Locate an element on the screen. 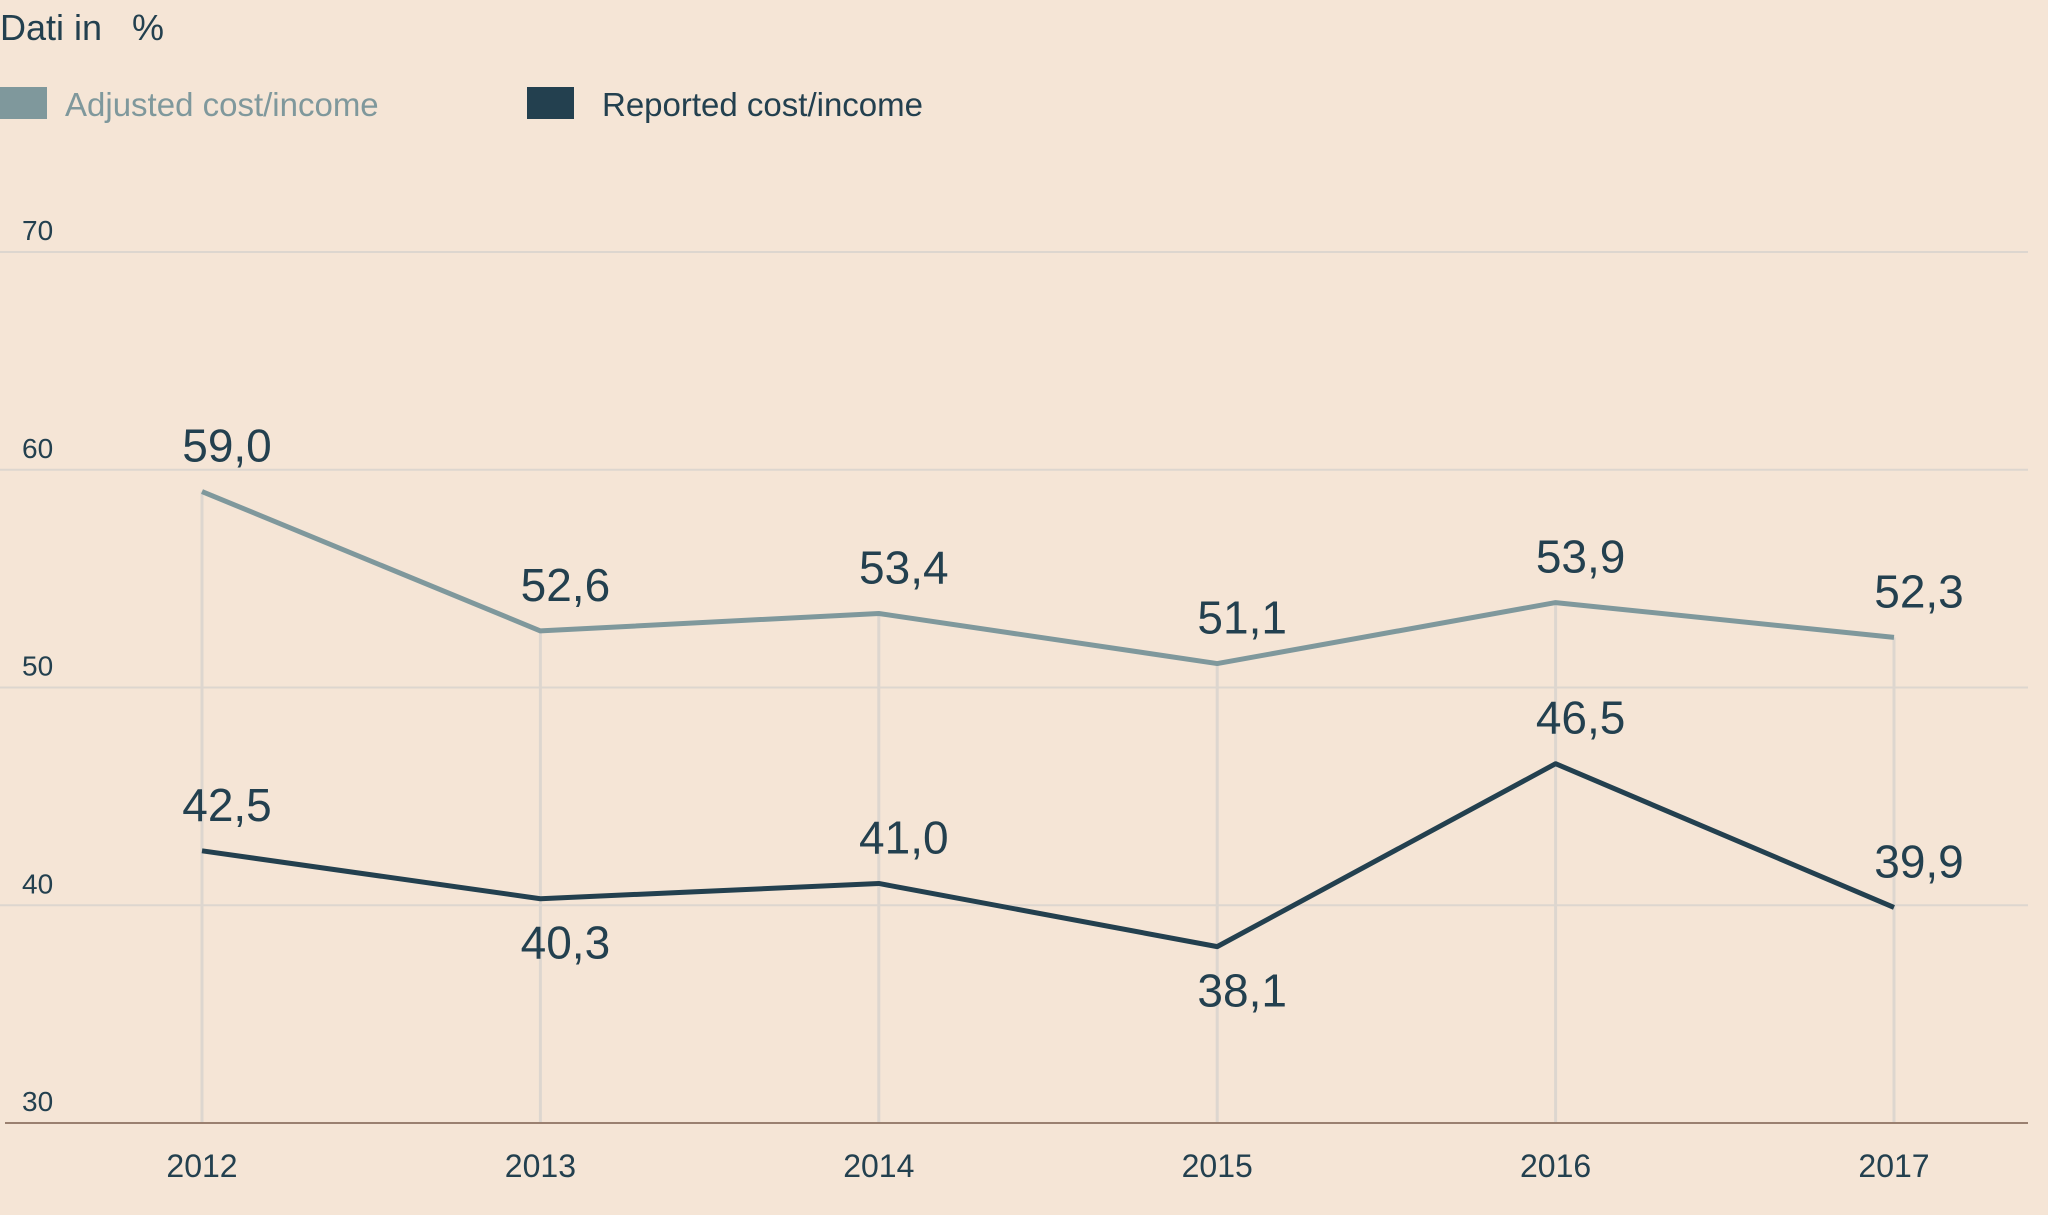 The width and height of the screenshot is (2048, 1215). data-label: 52,6 is located at coordinates (566, 585).